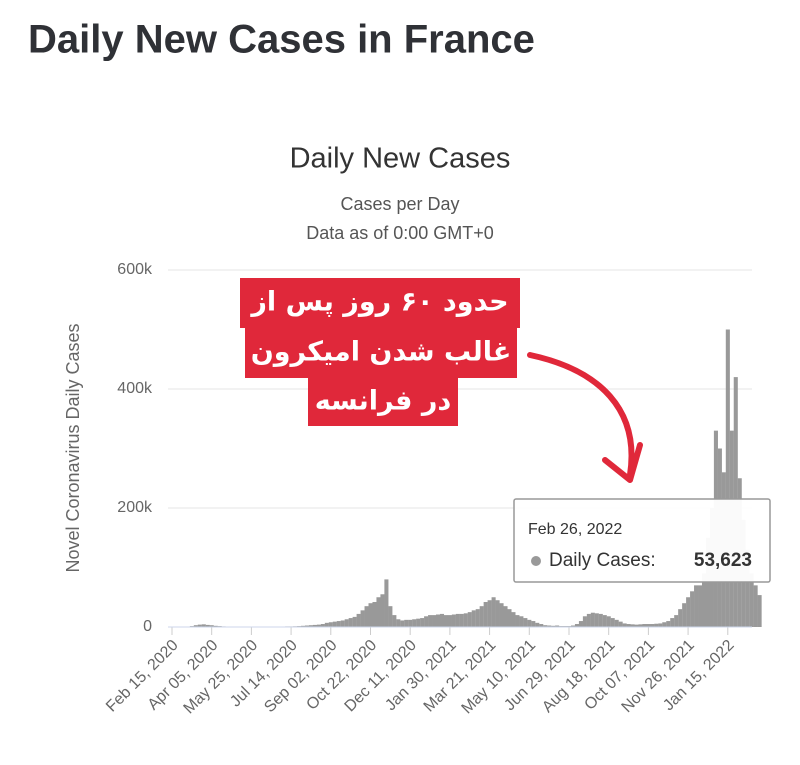 The height and width of the screenshot is (765, 800). I want to click on annotation-text: غالب شدن امیکرون, so click(381, 352).